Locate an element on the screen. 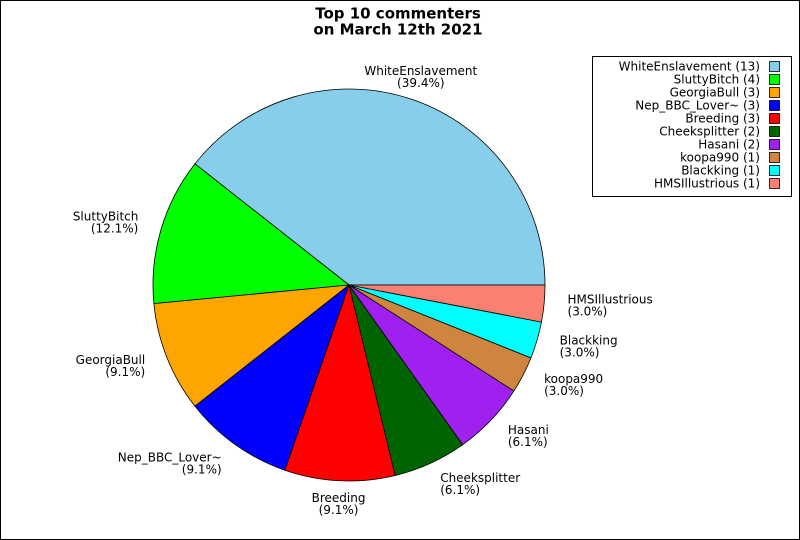 The width and height of the screenshot is (800, 540). chart-title: Top 10 commenters is located at coordinates (398, 14).